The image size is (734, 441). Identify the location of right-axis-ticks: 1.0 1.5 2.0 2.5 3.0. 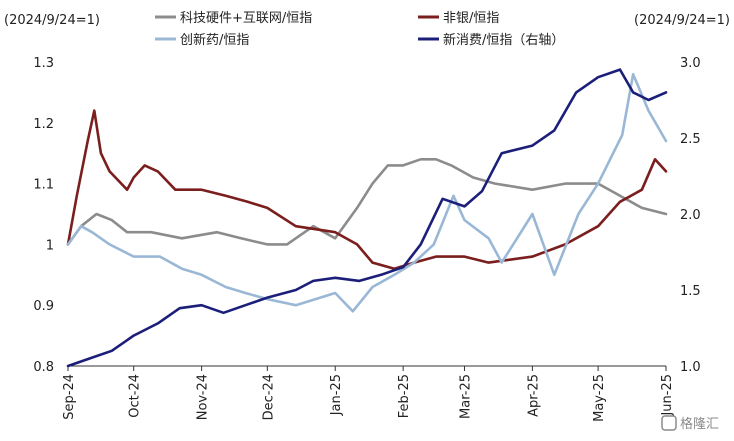
(690, 215).